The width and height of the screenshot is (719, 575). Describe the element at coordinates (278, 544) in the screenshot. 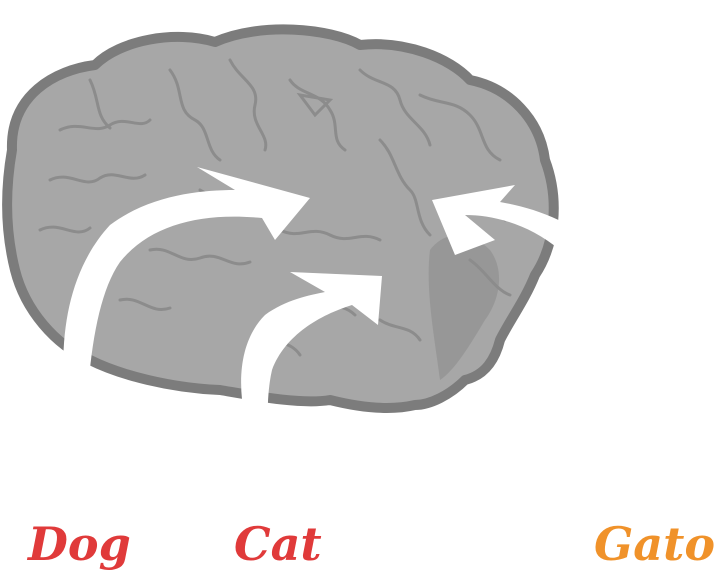

I see `label-cat: Cat` at that location.